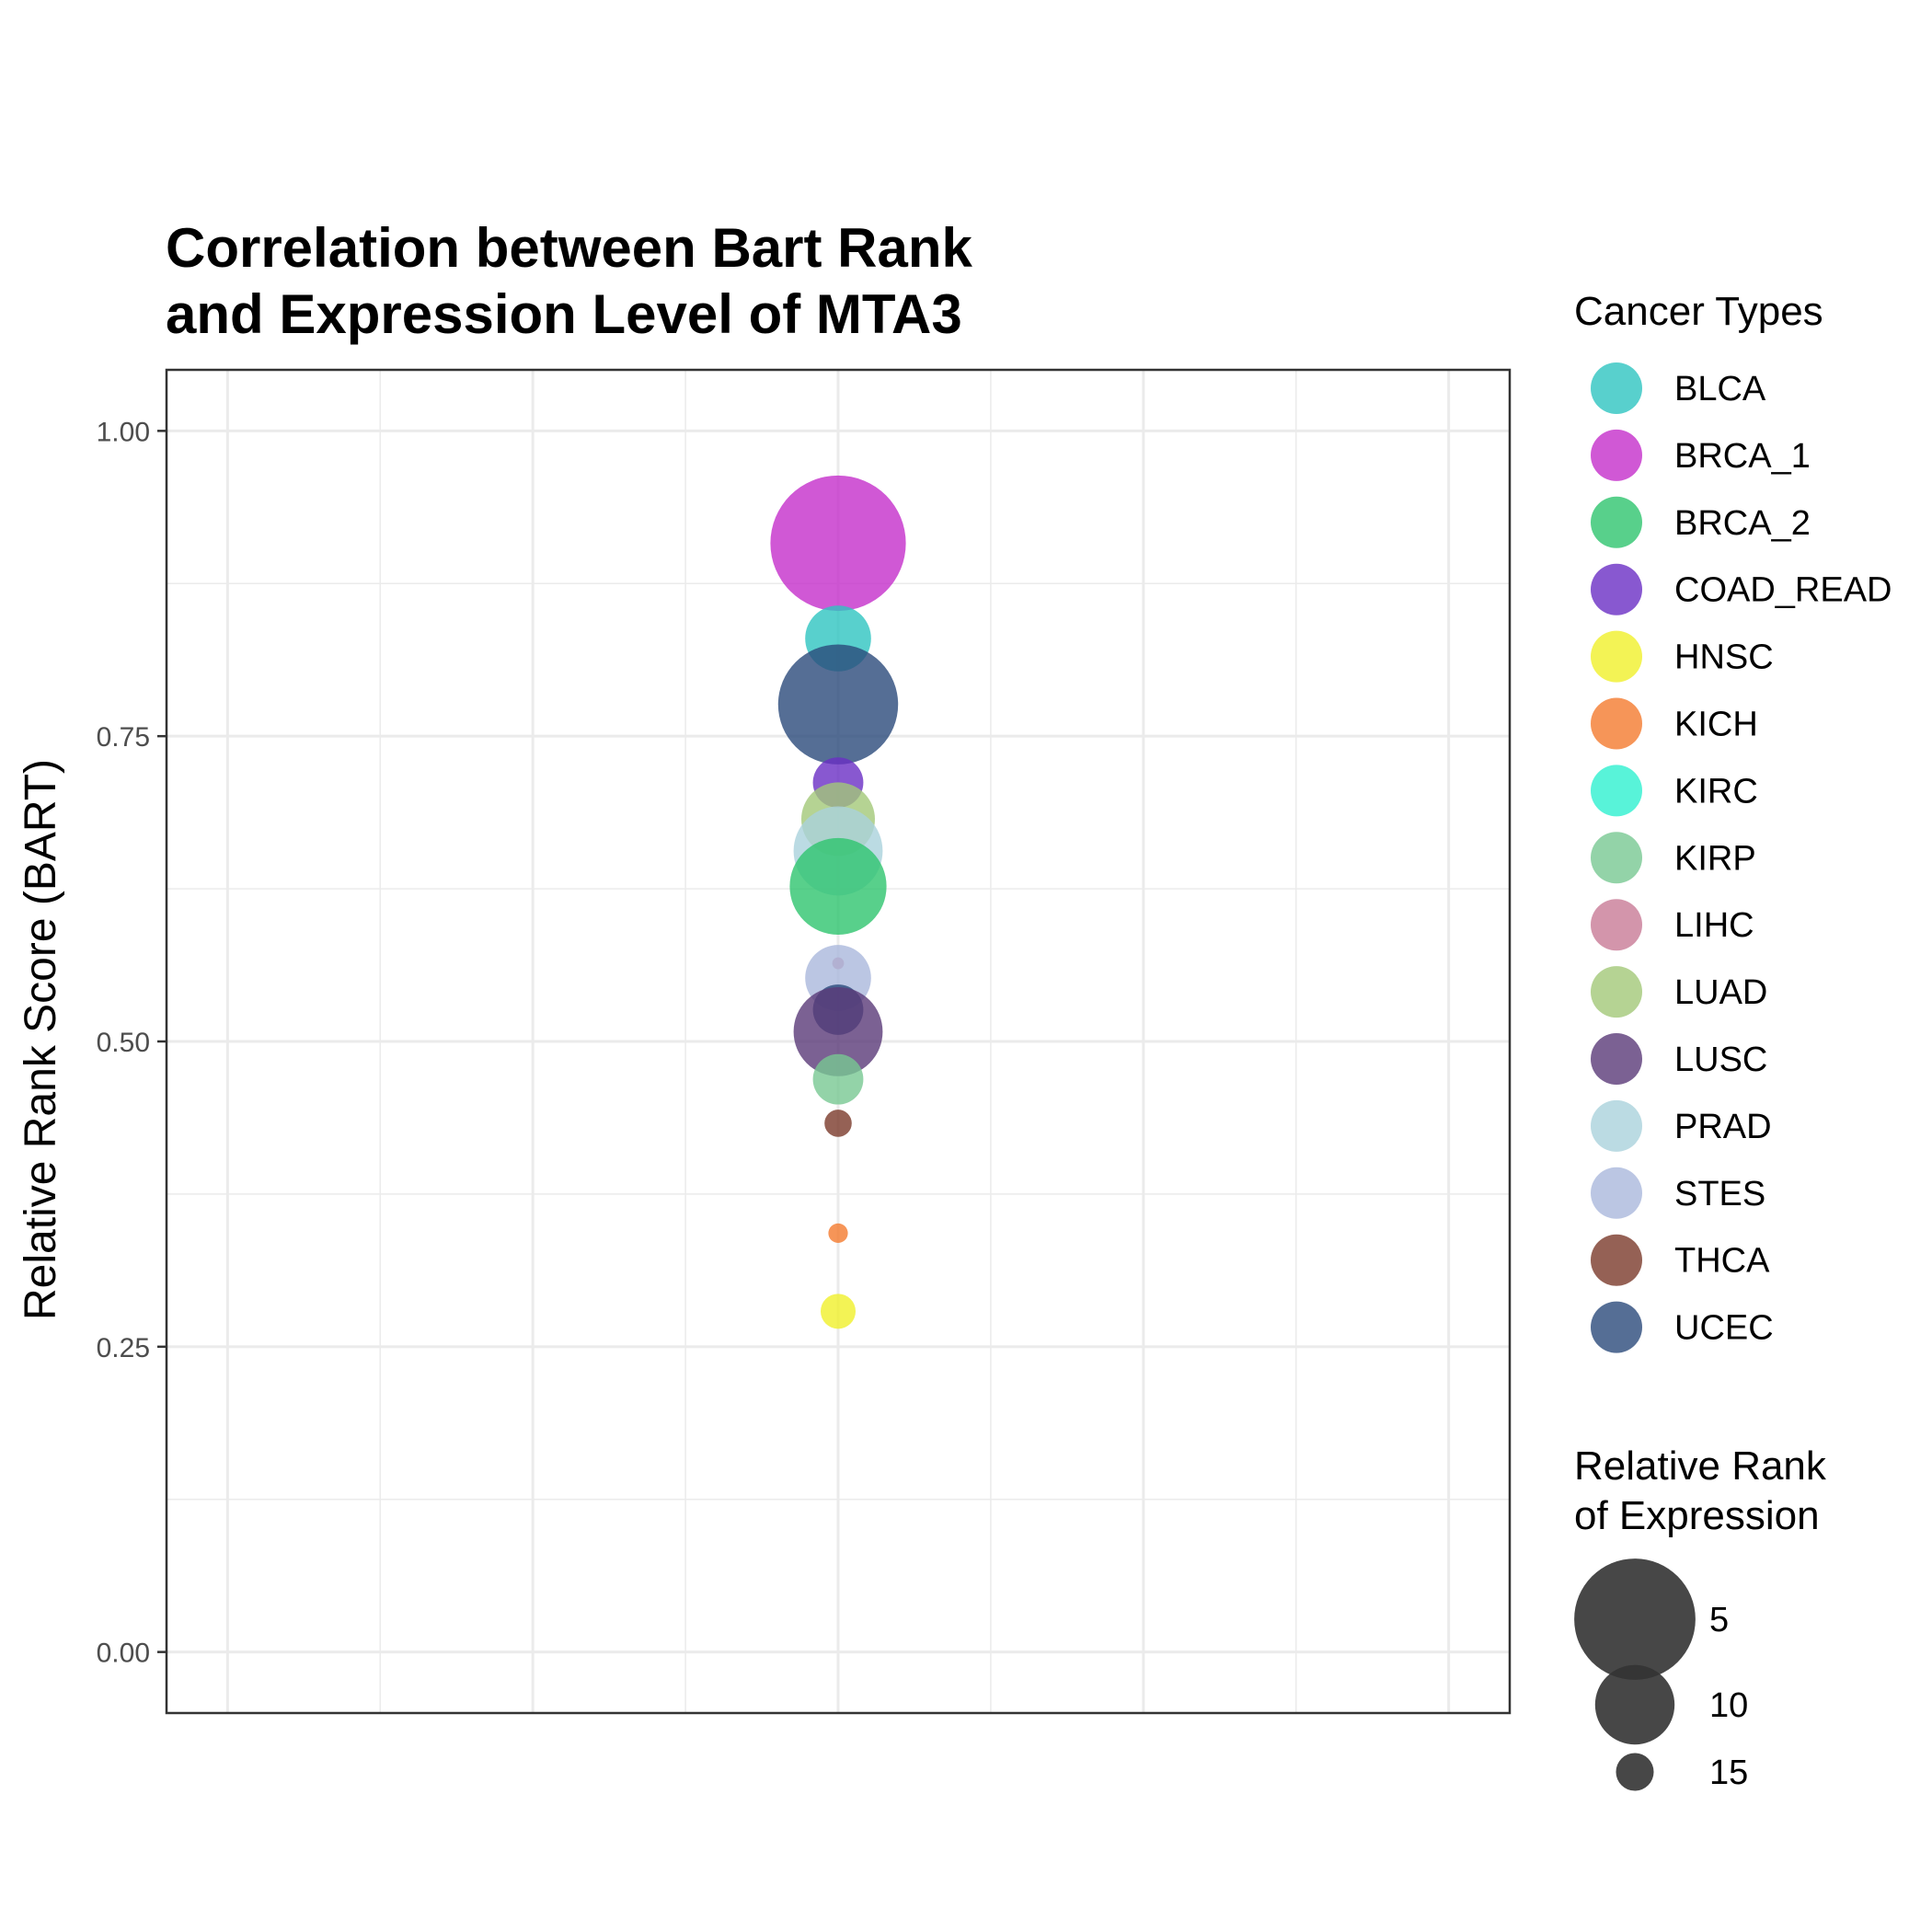  What do you see at coordinates (1728, 1705) in the screenshot?
I see `size-legend-label: 10` at bounding box center [1728, 1705].